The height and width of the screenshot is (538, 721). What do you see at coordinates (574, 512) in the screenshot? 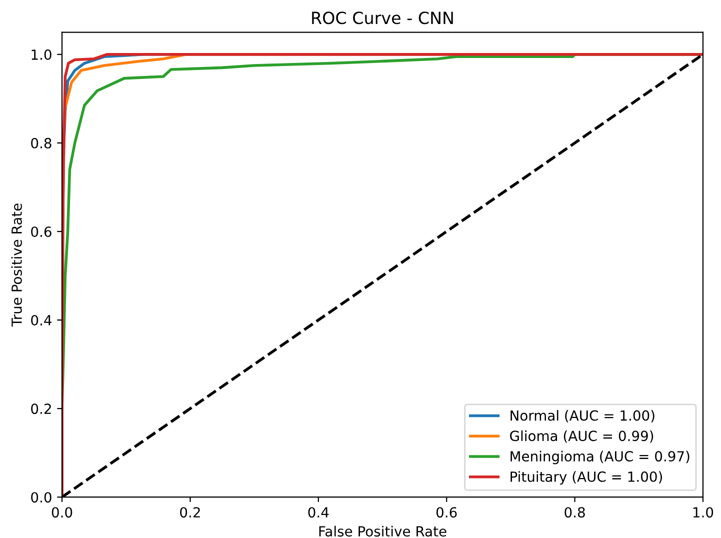
I see `x-tick-label: 0.8` at bounding box center [574, 512].